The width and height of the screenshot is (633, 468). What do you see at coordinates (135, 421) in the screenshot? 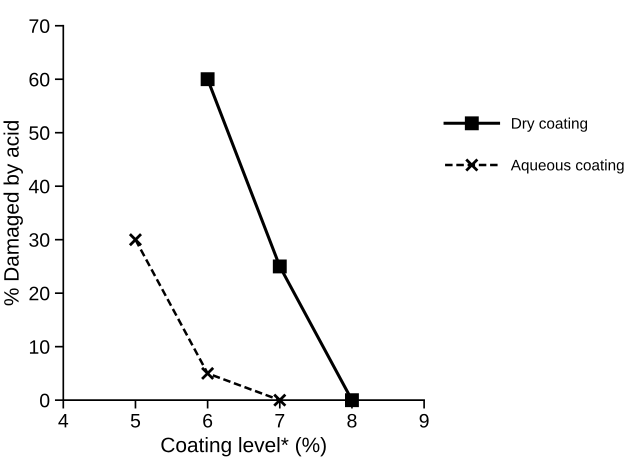
I see `x-tick-label: 5` at bounding box center [135, 421].